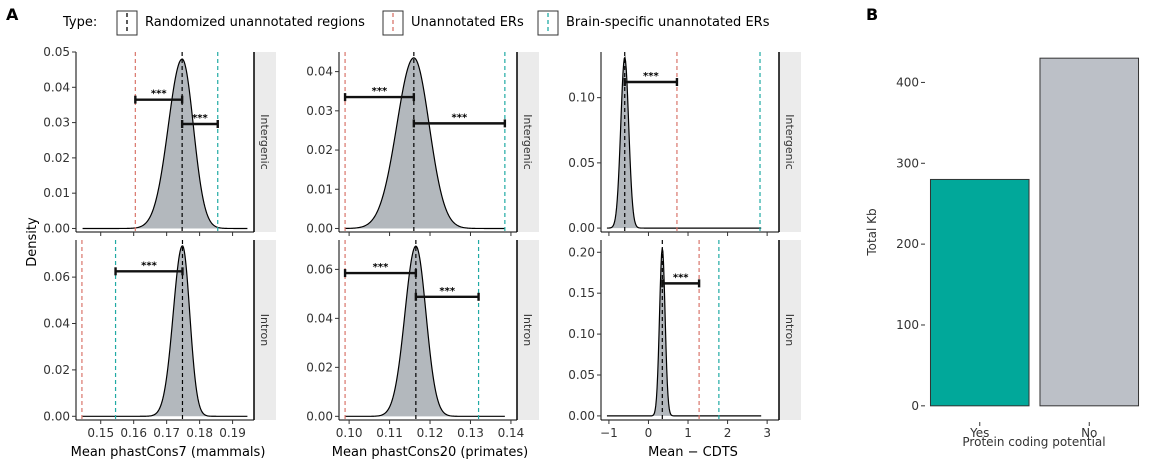 The width and height of the screenshot is (1149, 465). Describe the element at coordinates (389, 433) in the screenshot. I see `x-tick-label: 0.11` at that location.